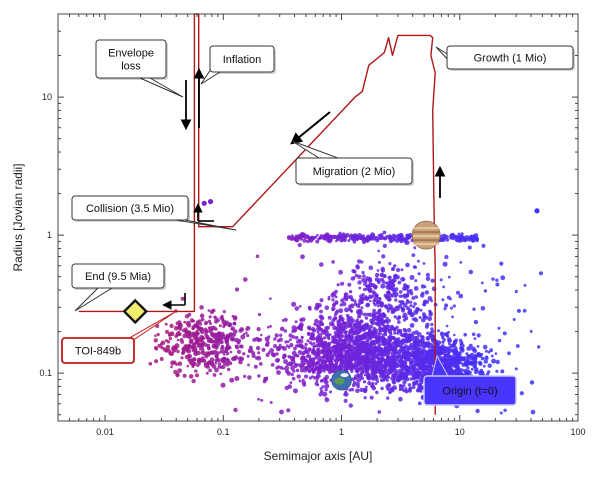  I want to click on migration-callout-label: Migration (2 Mio), so click(354, 172).